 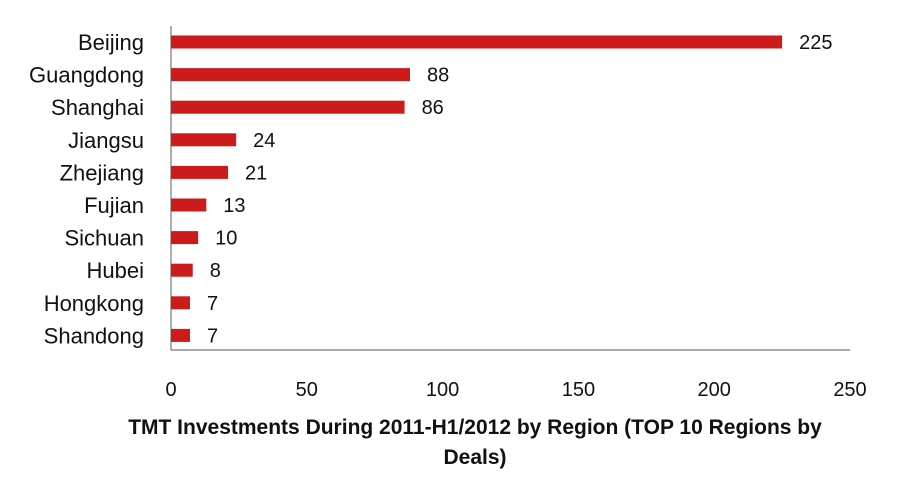 What do you see at coordinates (215, 271) in the screenshot?
I see `value-label: 8` at bounding box center [215, 271].